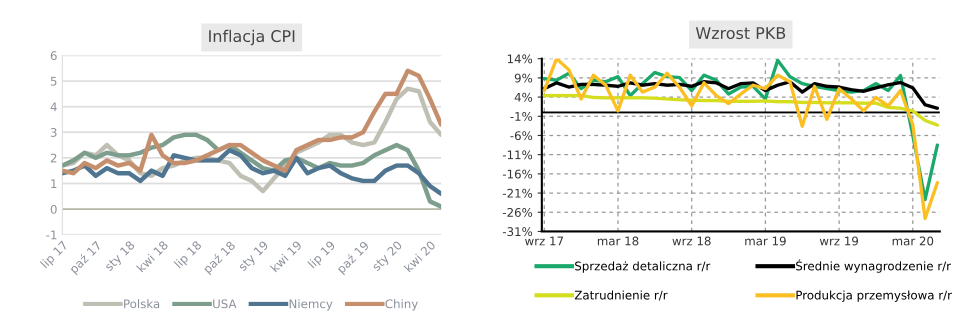  What do you see at coordinates (53, 183) in the screenshot?
I see `y-tick-label: 1` at bounding box center [53, 183].